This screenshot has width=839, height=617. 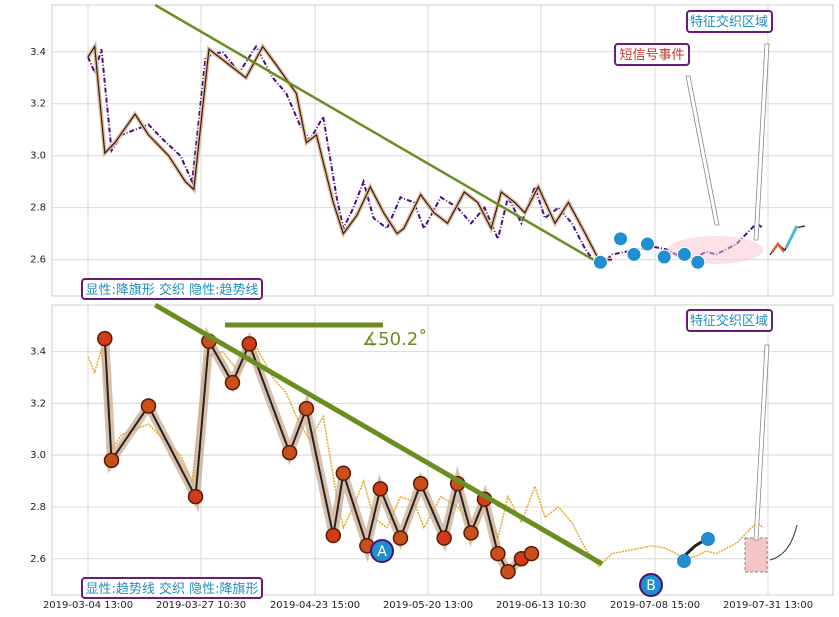 I want to click on x-tick-label: 2019-03-27 10:30, so click(x=201, y=605).